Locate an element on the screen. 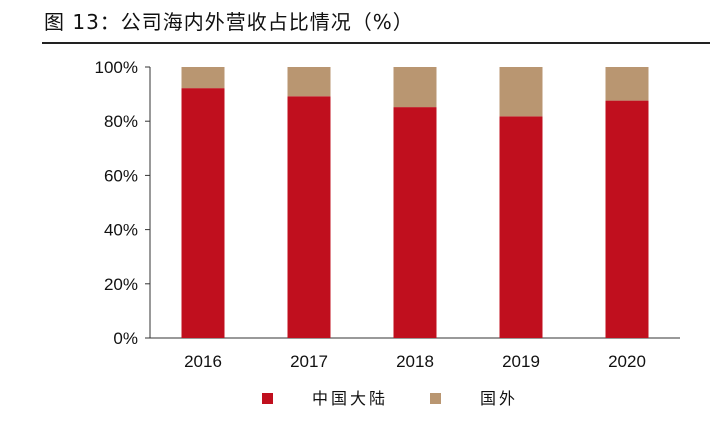 The height and width of the screenshot is (434, 711). bar-2020-中国大陆 is located at coordinates (627, 219).